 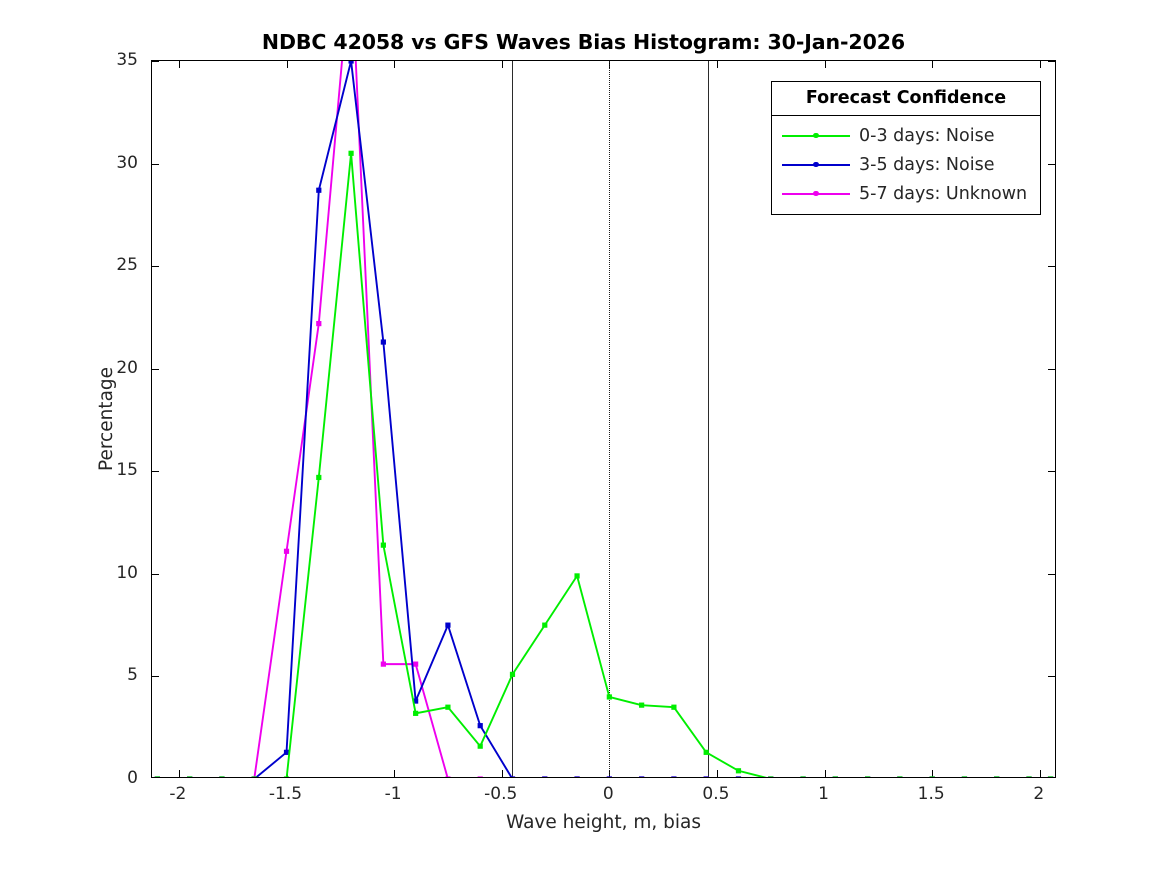 What do you see at coordinates (709, 419) in the screenshot?
I see `upper-bound-line` at bounding box center [709, 419].